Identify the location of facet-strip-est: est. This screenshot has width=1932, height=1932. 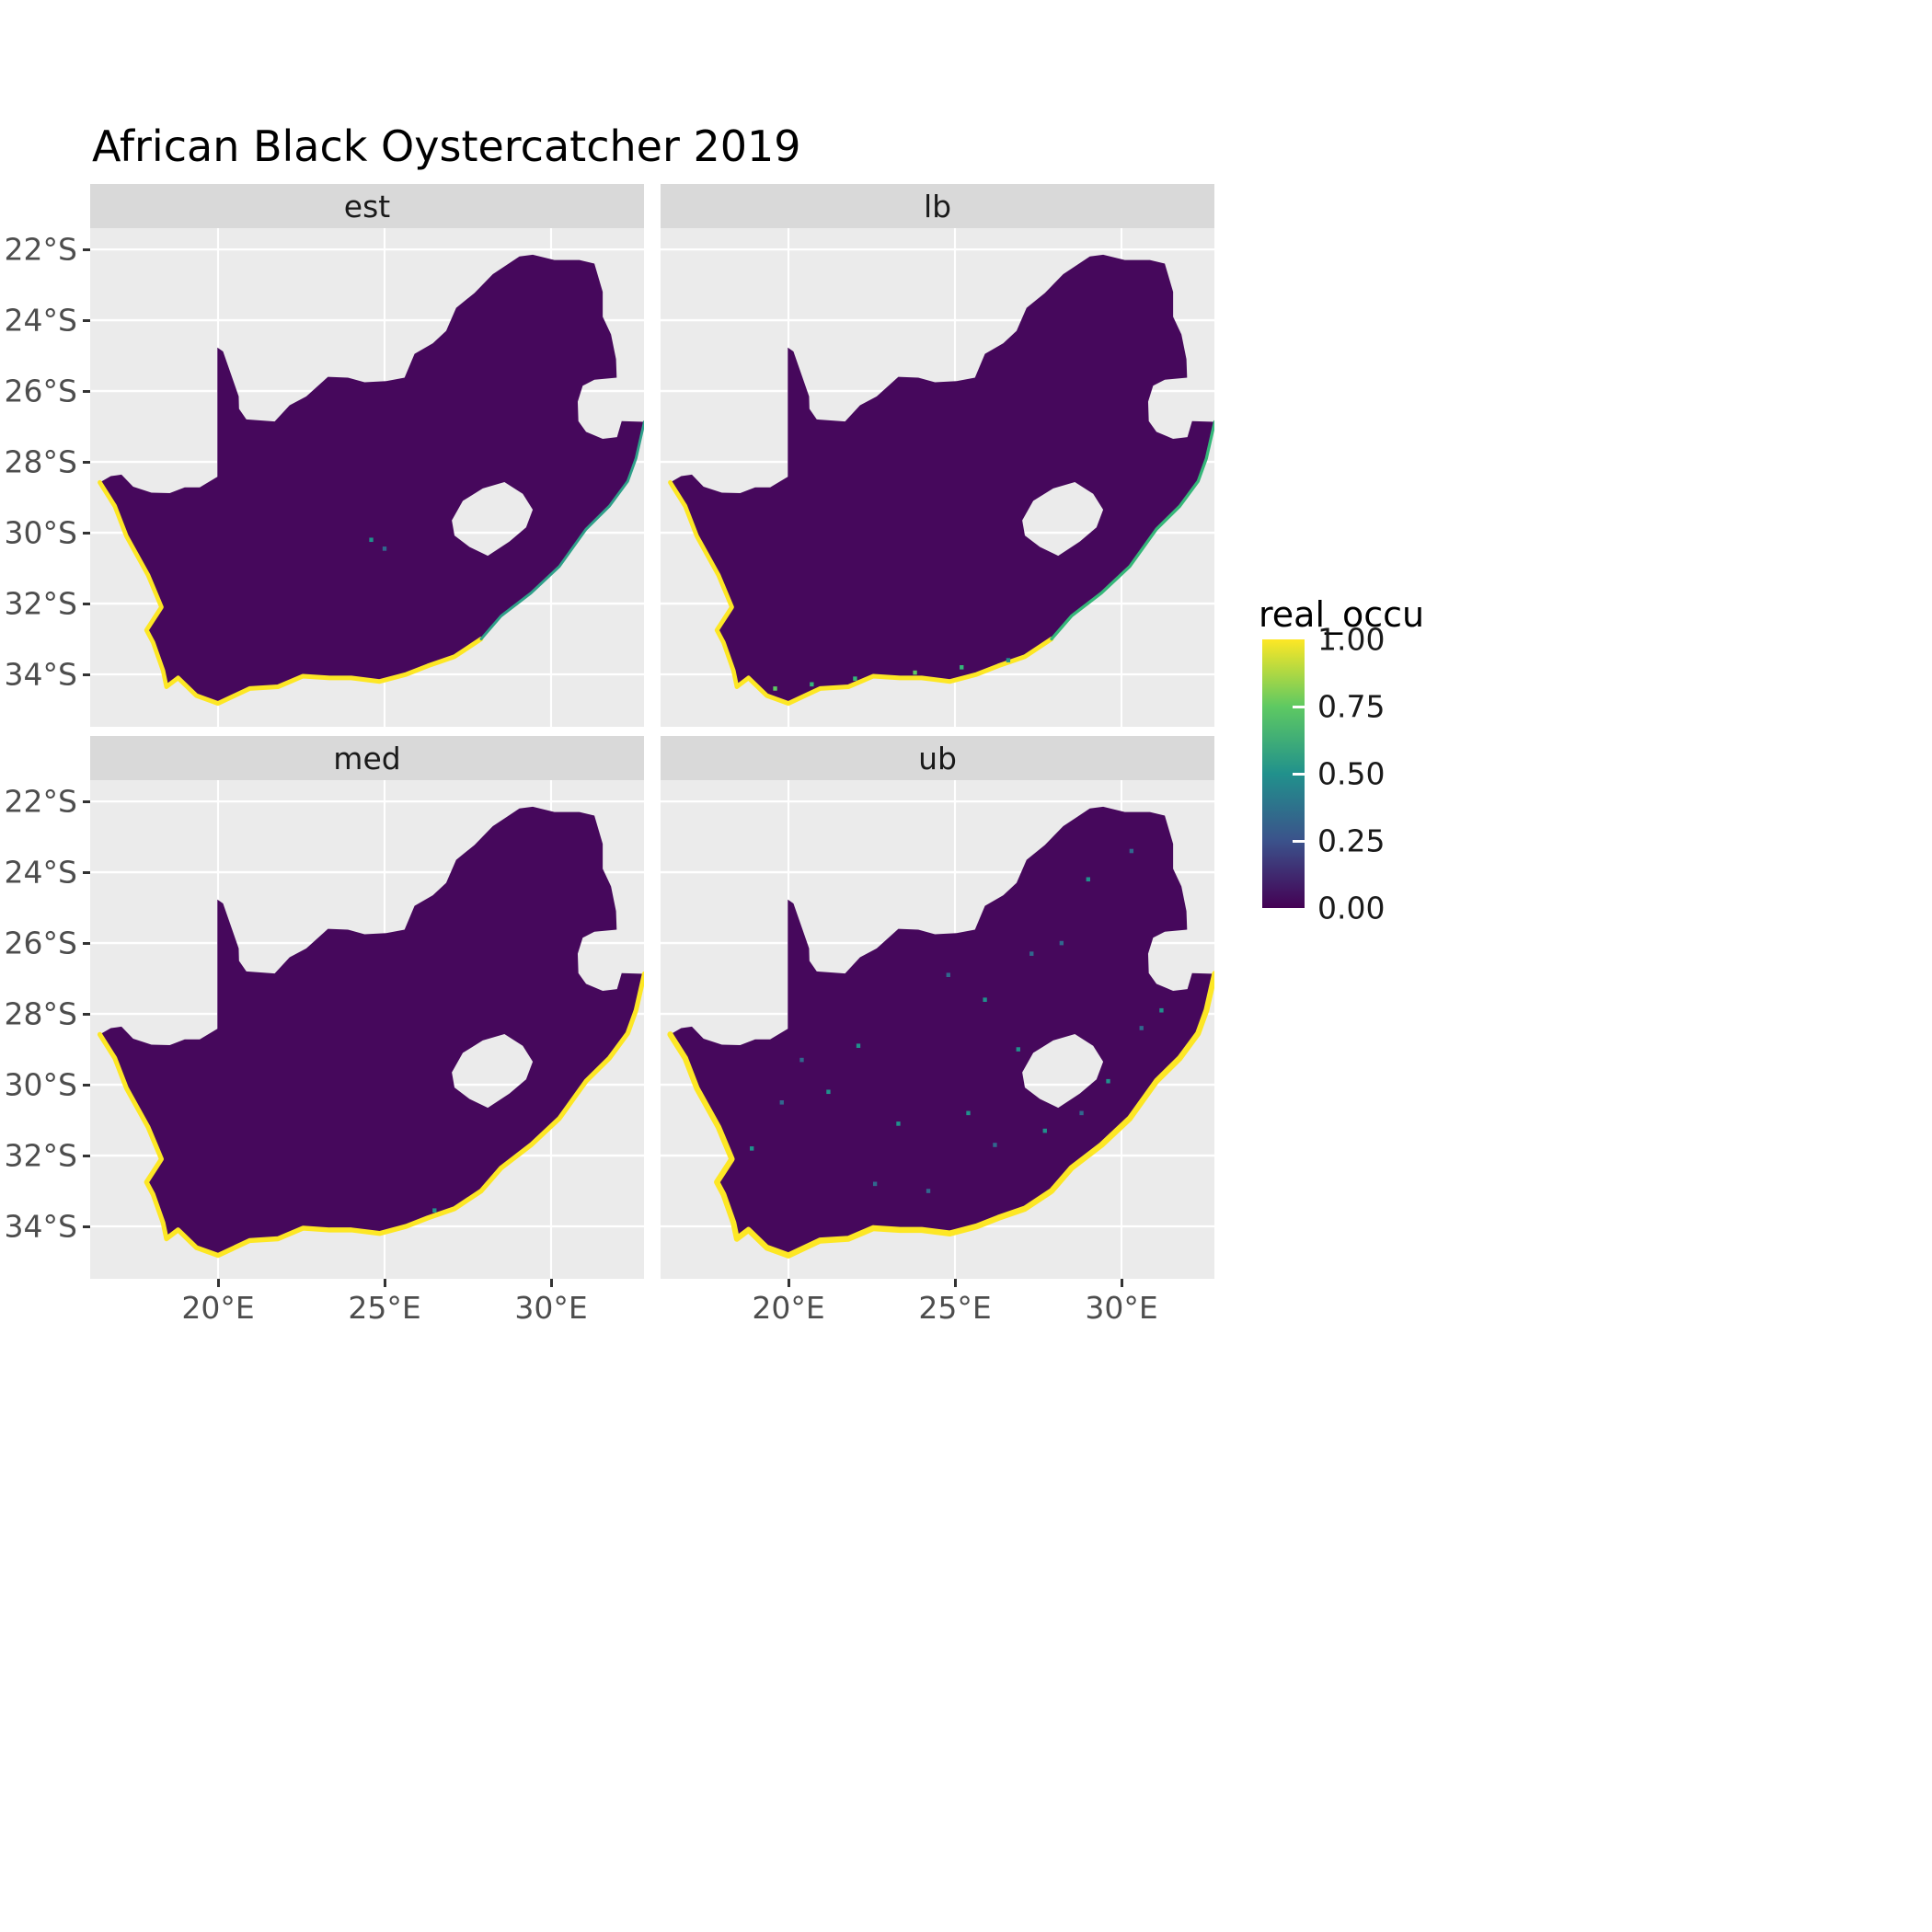
(367, 206).